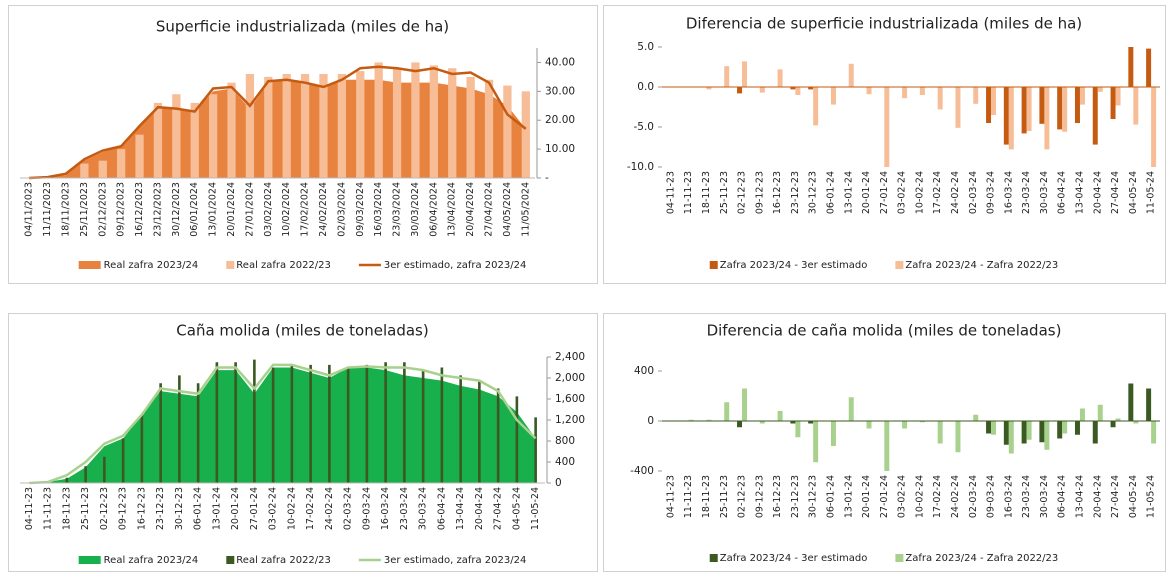  What do you see at coordinates (866, 192) in the screenshot?
I see `x-tick-label: 20-01-24` at bounding box center [866, 192].